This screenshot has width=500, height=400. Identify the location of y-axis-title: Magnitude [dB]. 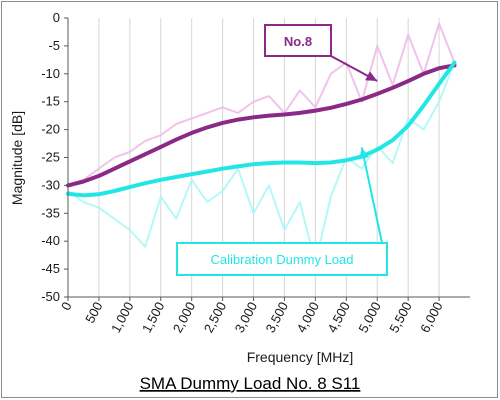
(17, 158).